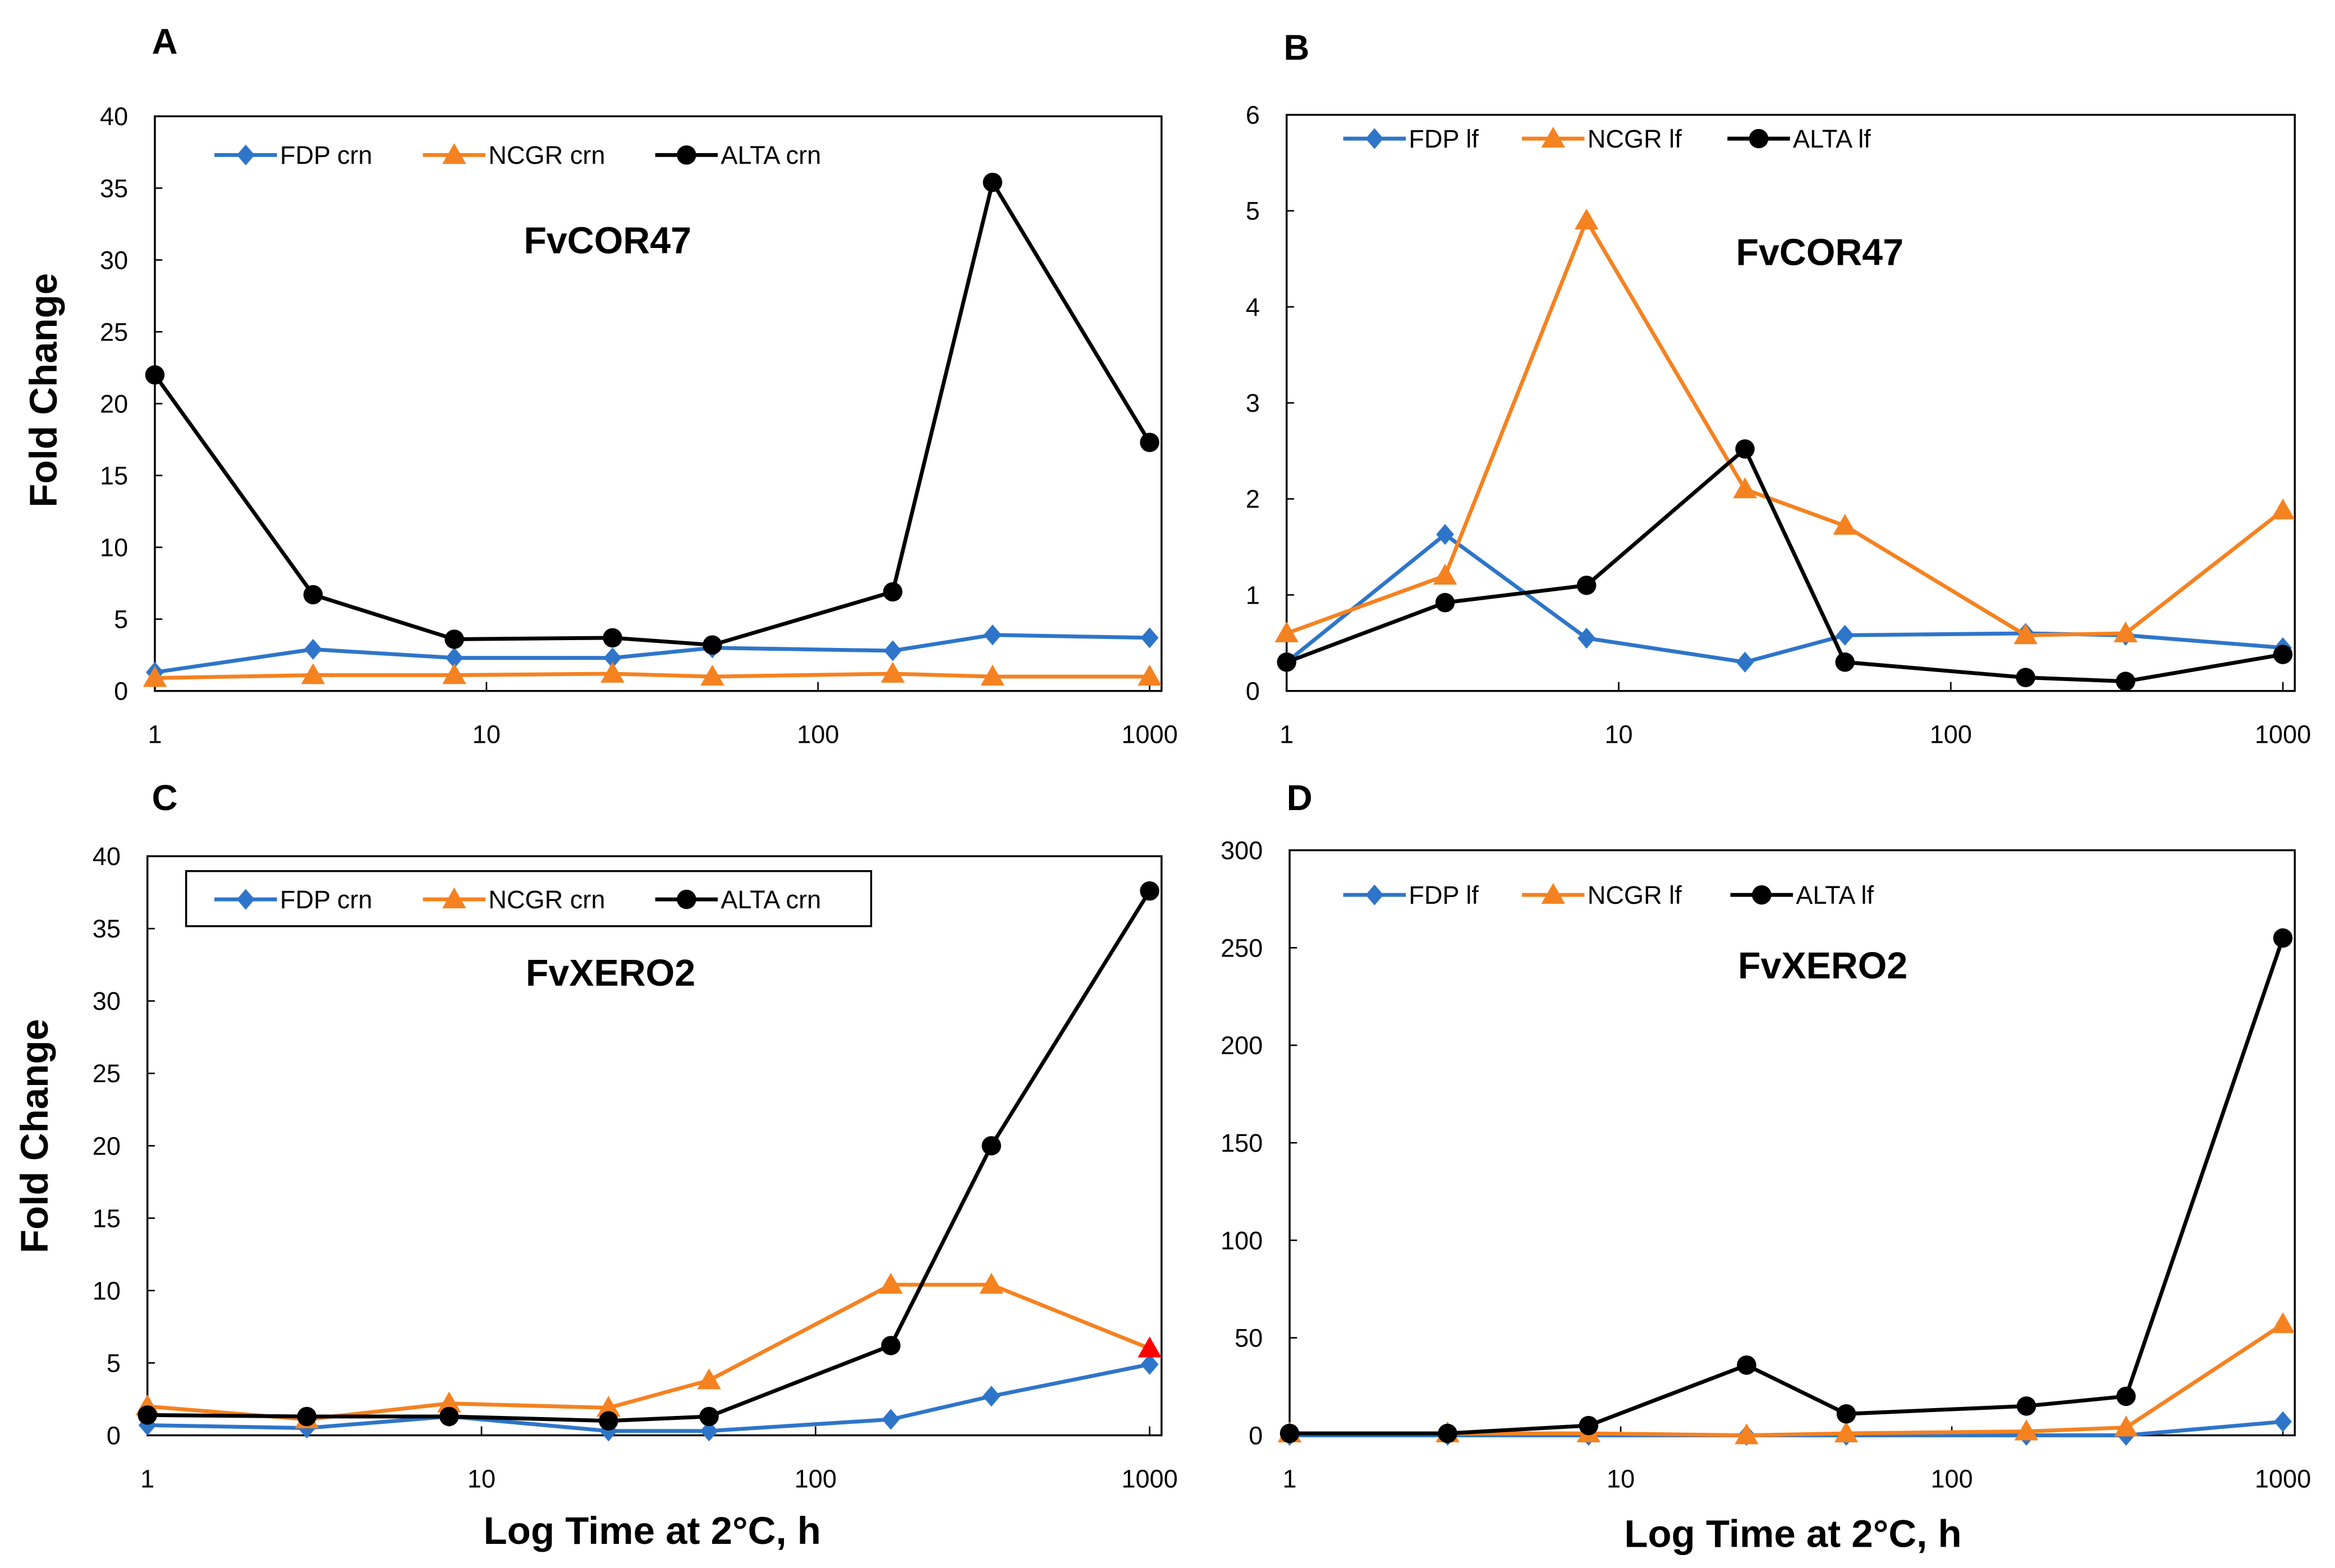 The height and width of the screenshot is (1568, 2335). What do you see at coordinates (1635, 895) in the screenshot?
I see `legend-label: NCGR lf` at bounding box center [1635, 895].